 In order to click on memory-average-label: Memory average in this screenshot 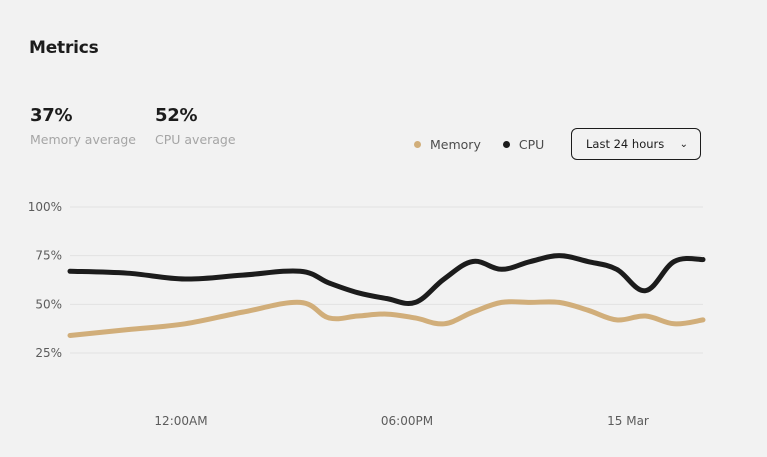, I will do `click(83, 139)`.